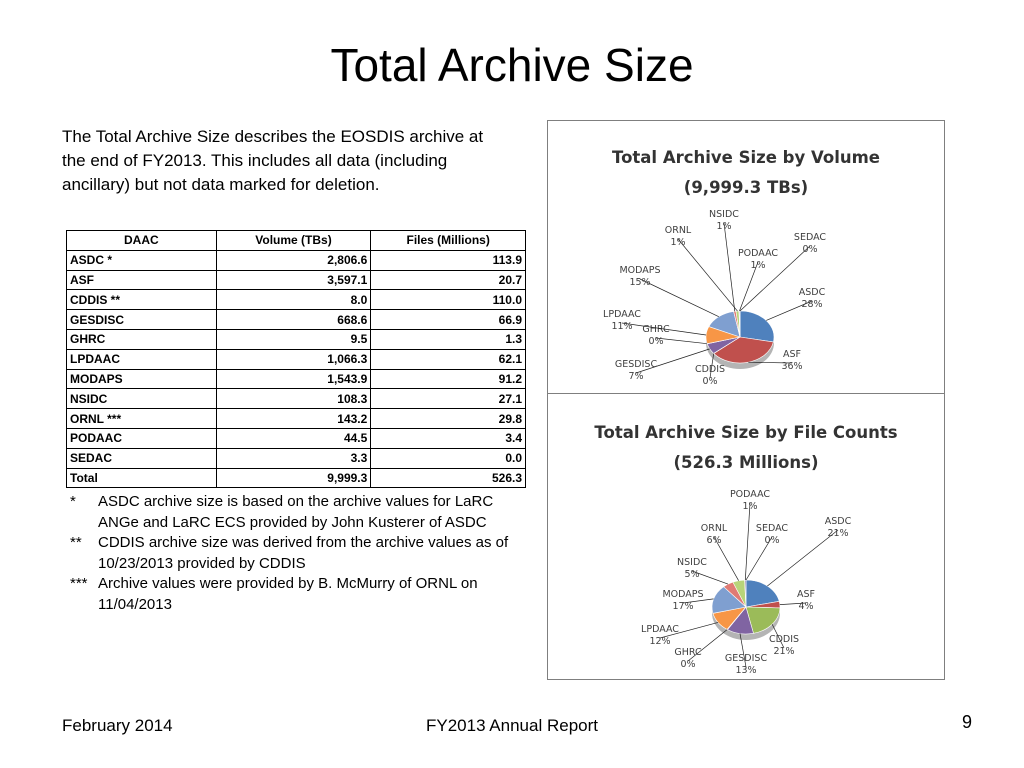 Image resolution: width=1024 pixels, height=768 pixels. What do you see at coordinates (812, 298) in the screenshot?
I see `slice-label-asdc: ASDC 28%` at bounding box center [812, 298].